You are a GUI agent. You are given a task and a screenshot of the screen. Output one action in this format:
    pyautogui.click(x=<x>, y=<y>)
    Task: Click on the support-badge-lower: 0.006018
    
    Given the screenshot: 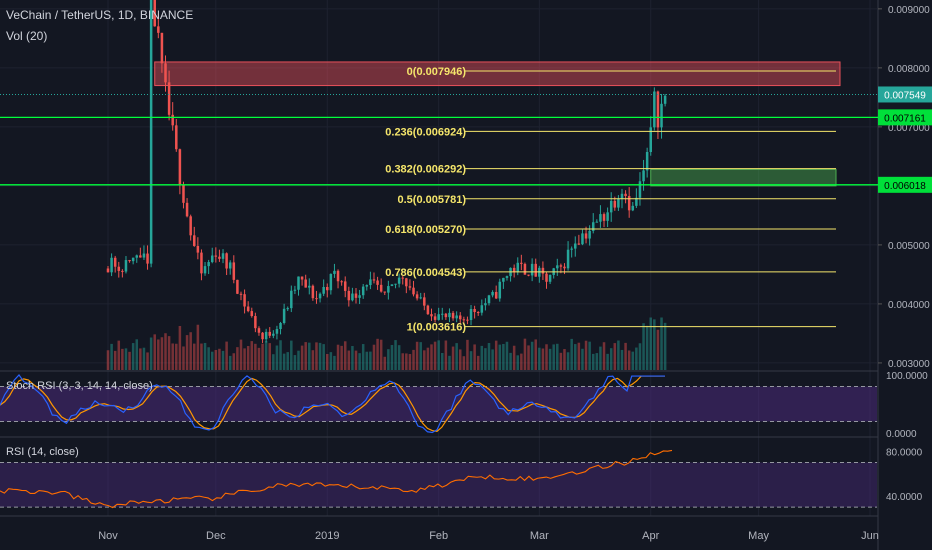 What is the action you would take?
    pyautogui.click(x=905, y=186)
    